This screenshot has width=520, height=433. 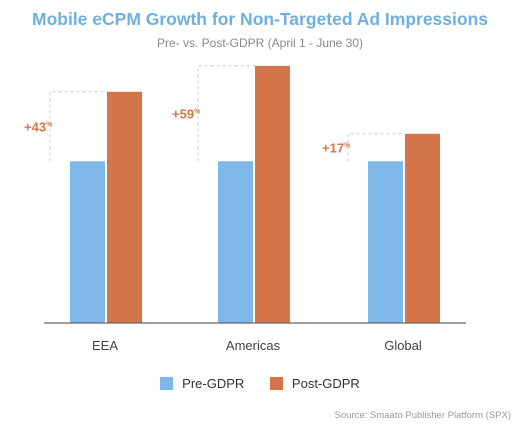 I want to click on bar-post-gdpr-americas, so click(x=272, y=194).